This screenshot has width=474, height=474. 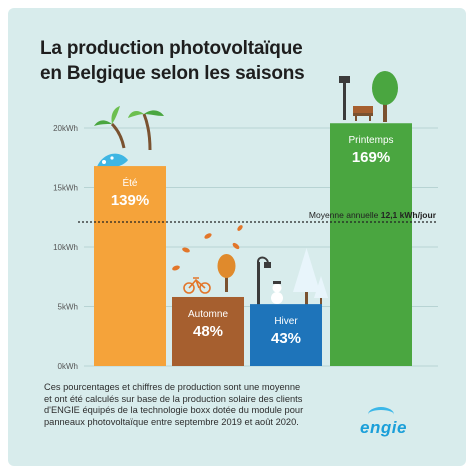 What do you see at coordinates (310, 278) in the screenshot?
I see `snowy-tree-icon` at bounding box center [310, 278].